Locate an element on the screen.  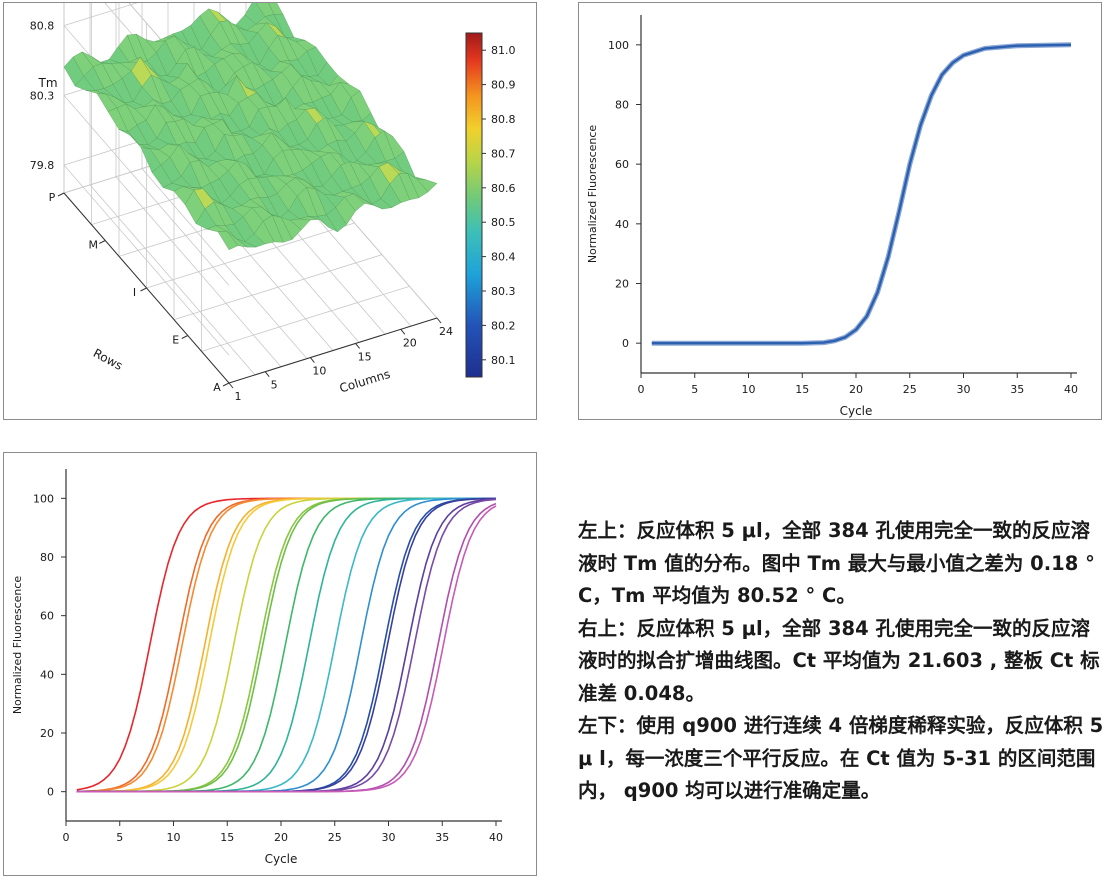
column-tick-label: 20 is located at coordinates (410, 342).